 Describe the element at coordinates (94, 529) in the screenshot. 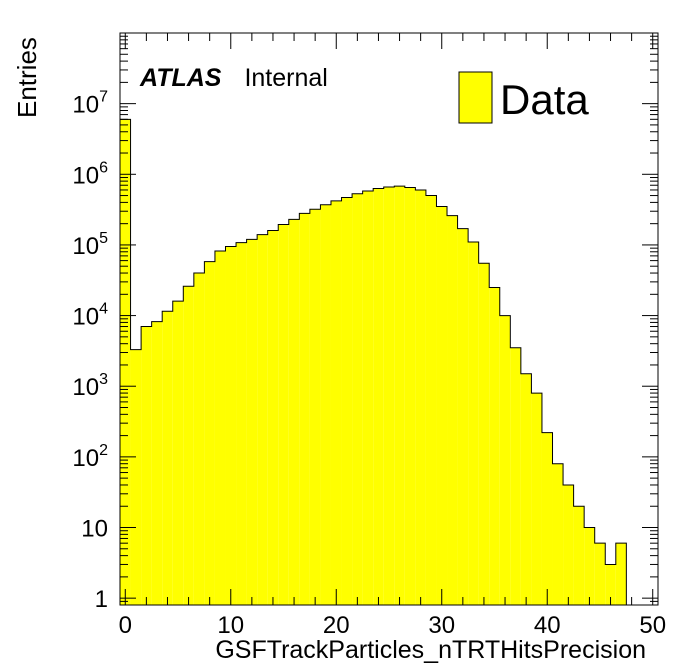

I see `y-tick-label: 10` at that location.